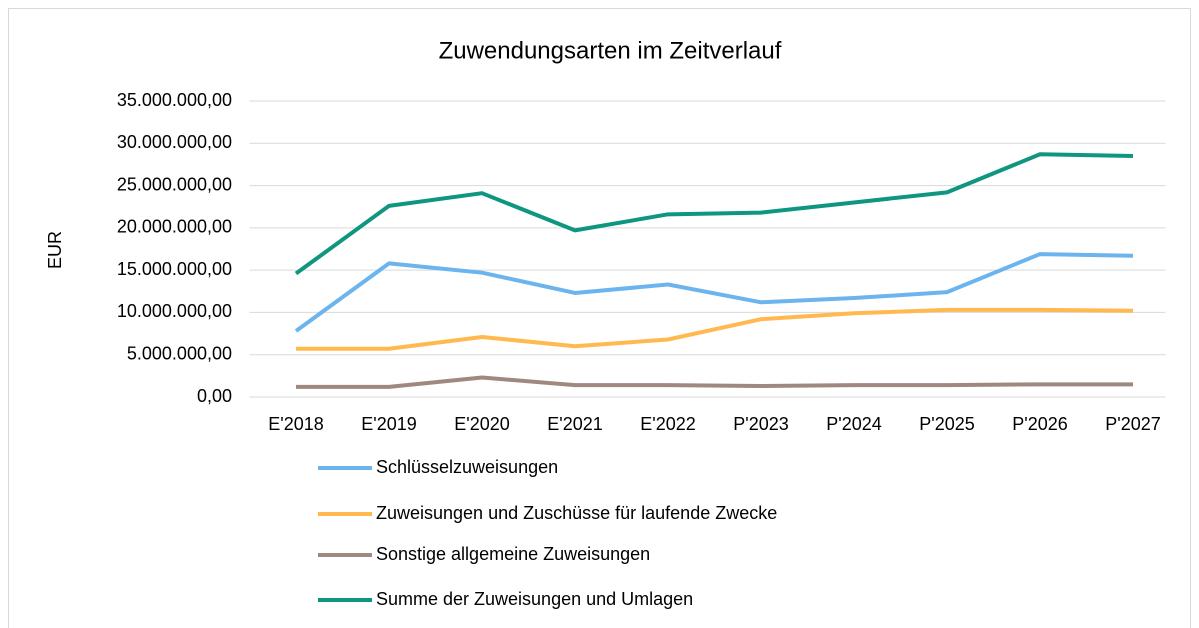 This screenshot has height=628, width=1199. Describe the element at coordinates (668, 424) in the screenshot. I see `x-tick-label: E'2022` at that location.